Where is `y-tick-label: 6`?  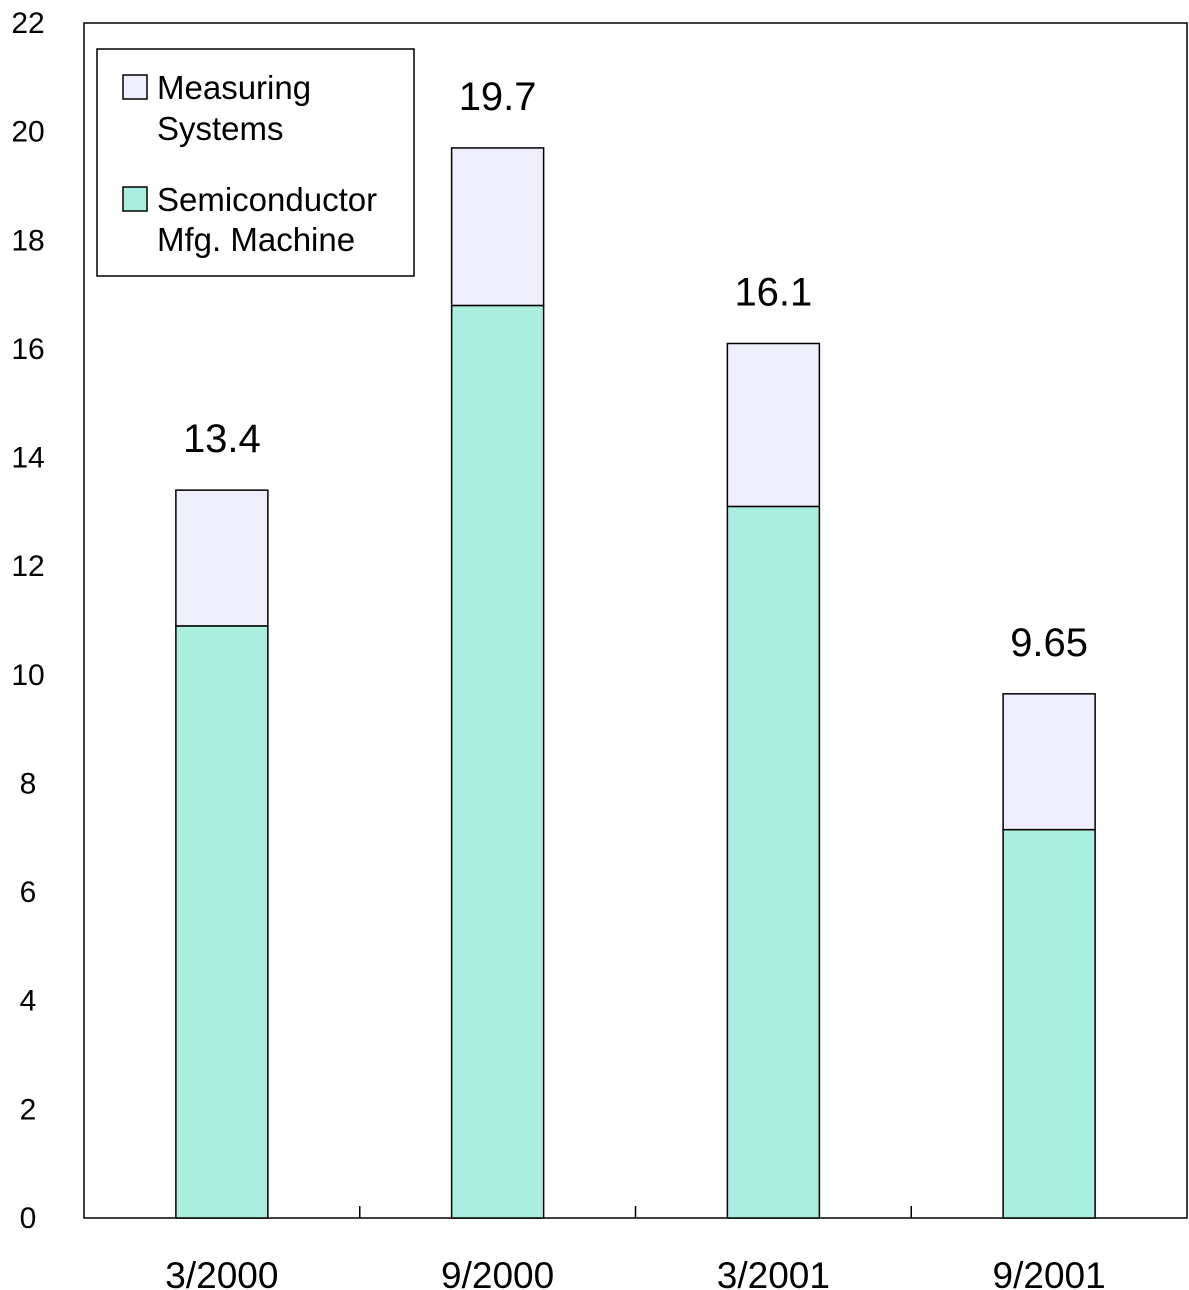 y-tick-label: 6 is located at coordinates (28, 892).